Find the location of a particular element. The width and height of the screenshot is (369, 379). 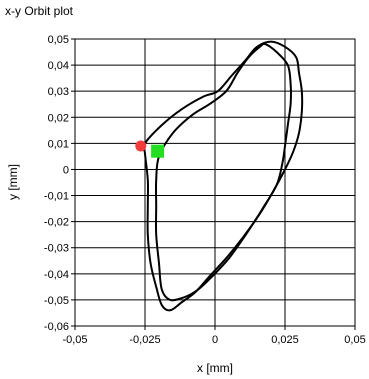

x-tick-label: 0 is located at coordinates (215, 340).